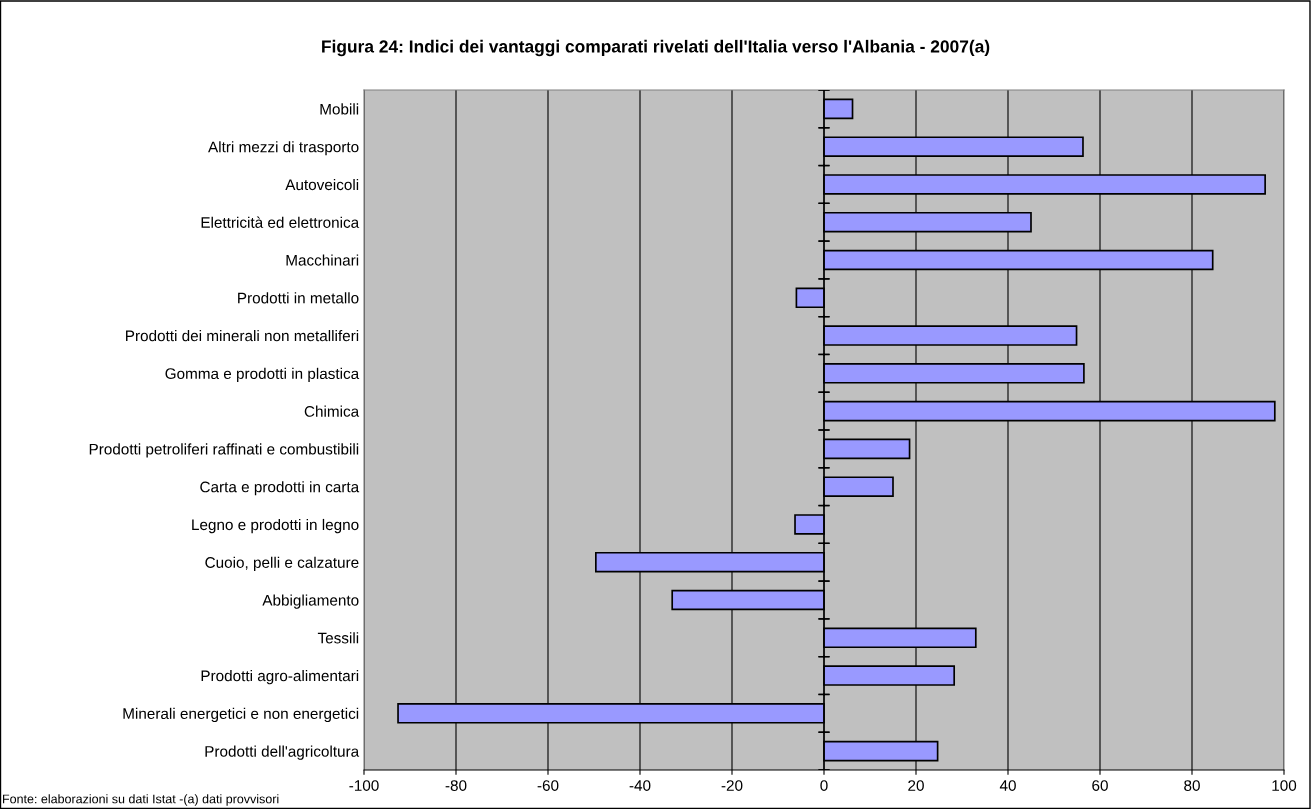  I want to click on x-tick-label: 0, so click(824, 785).